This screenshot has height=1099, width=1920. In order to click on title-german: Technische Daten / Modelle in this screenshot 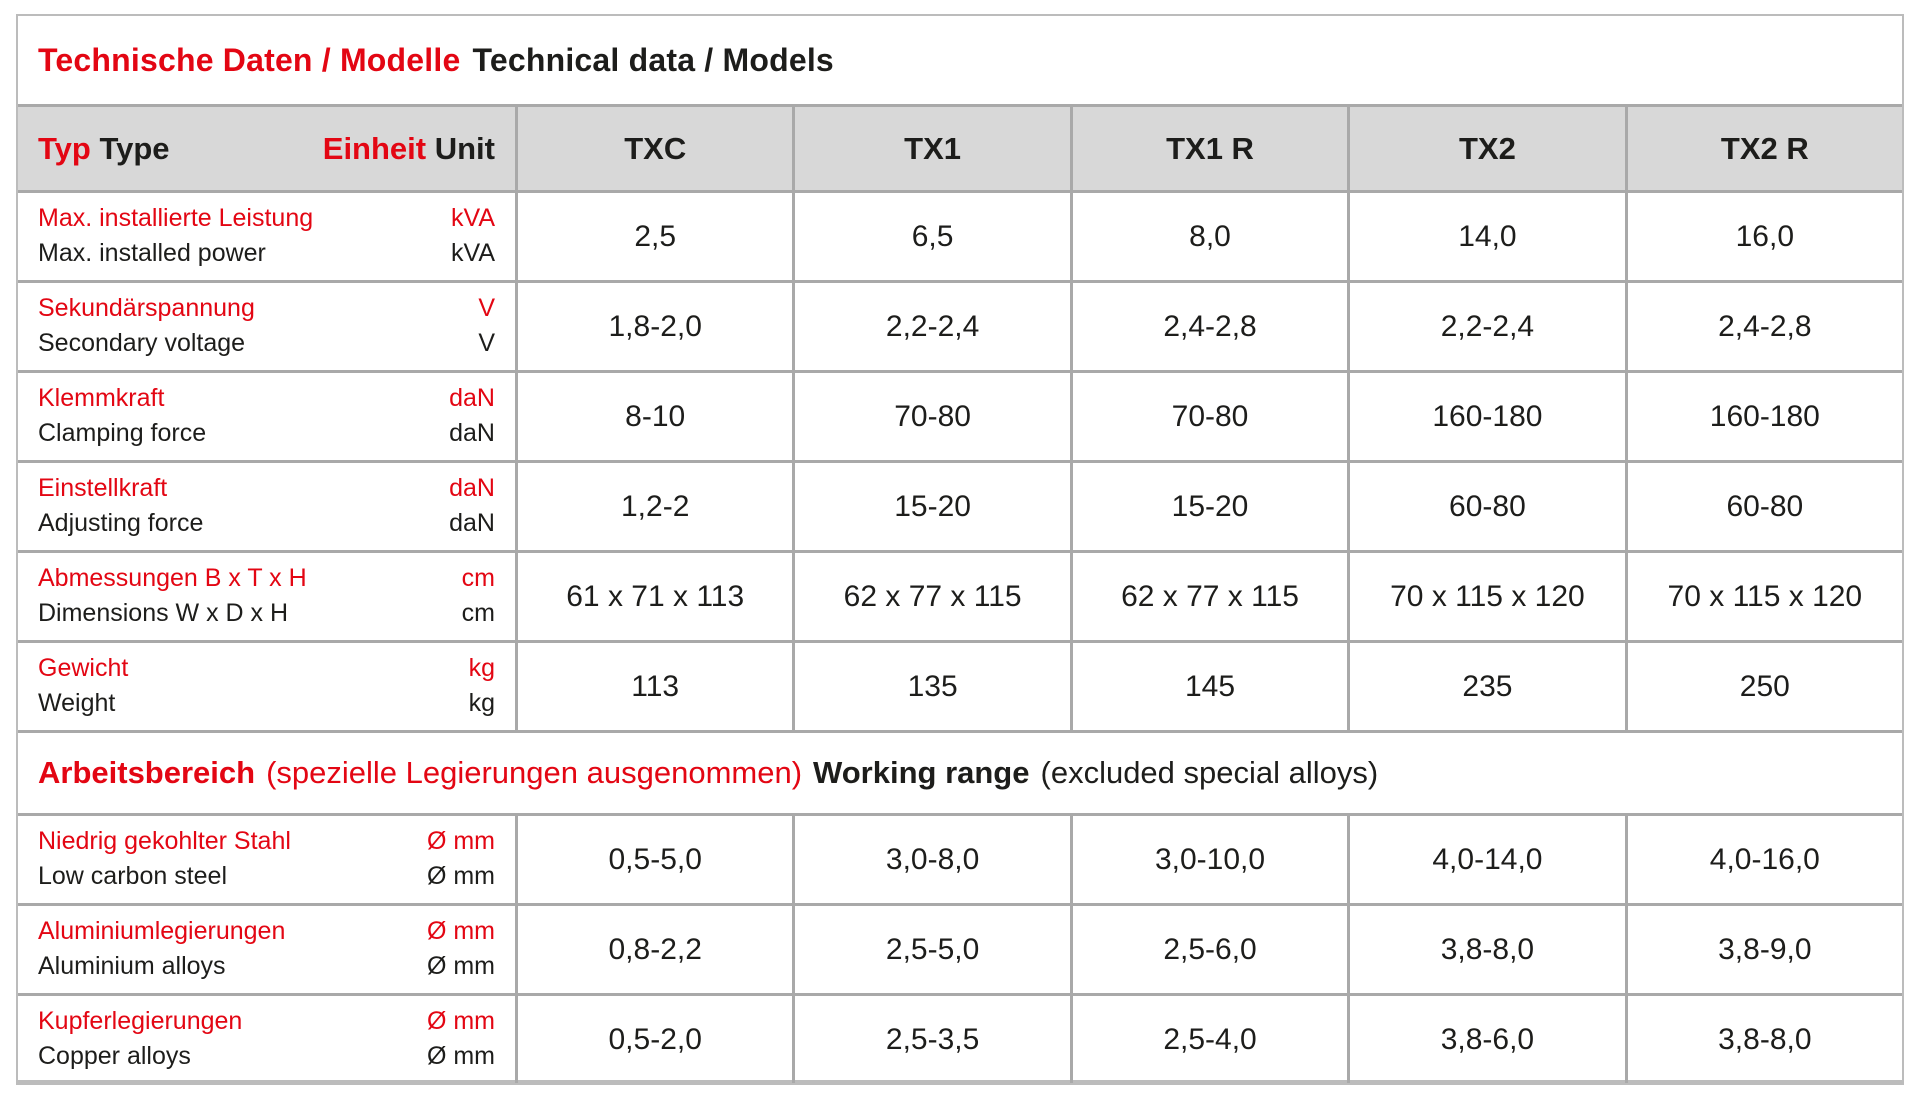, I will do `click(249, 59)`.